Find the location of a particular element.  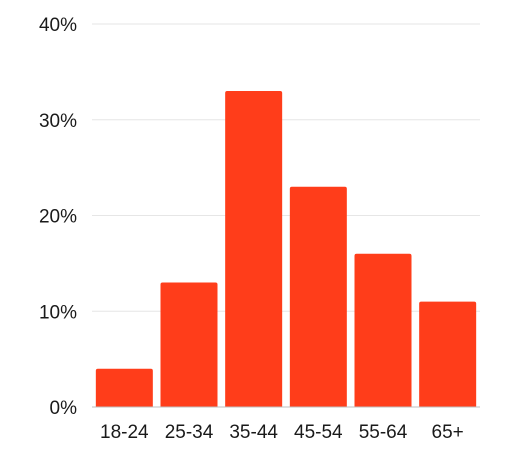

y-tick-label: 0% is located at coordinates (64, 408).